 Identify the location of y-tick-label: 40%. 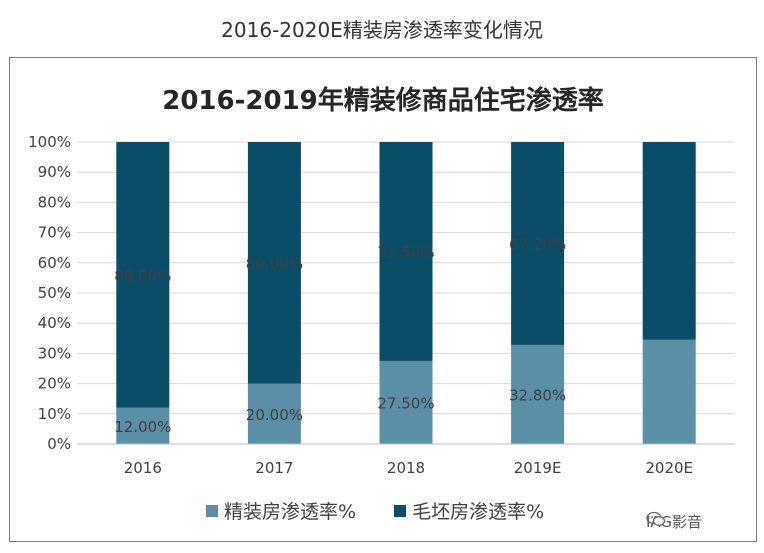
(54, 323).